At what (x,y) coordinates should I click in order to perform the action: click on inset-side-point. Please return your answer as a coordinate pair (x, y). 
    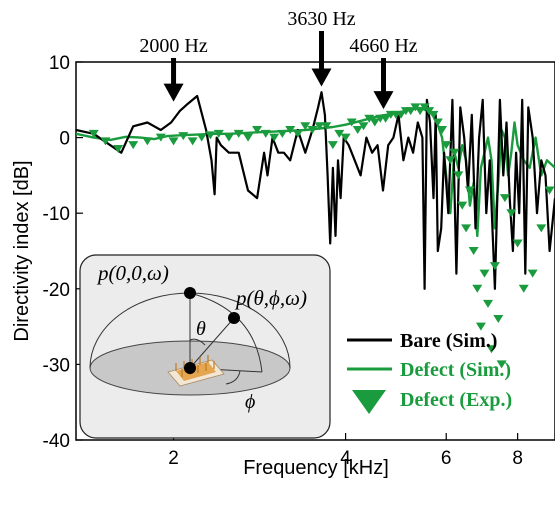
    Looking at the image, I should click on (234, 318).